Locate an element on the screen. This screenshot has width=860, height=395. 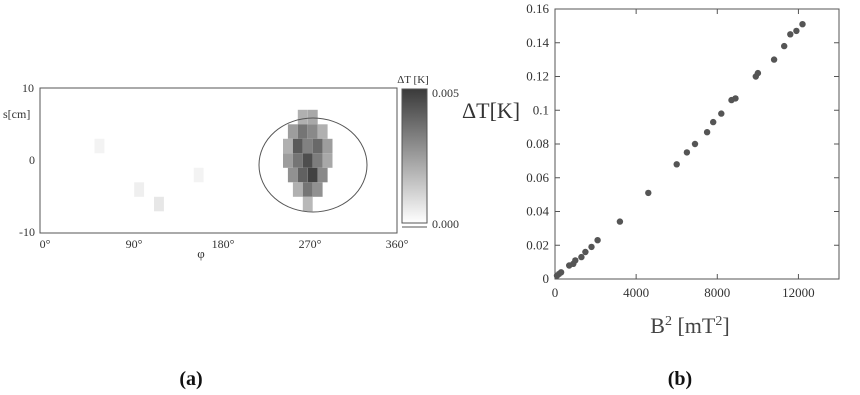
y-tick-label: 0.04 is located at coordinates (537, 211).